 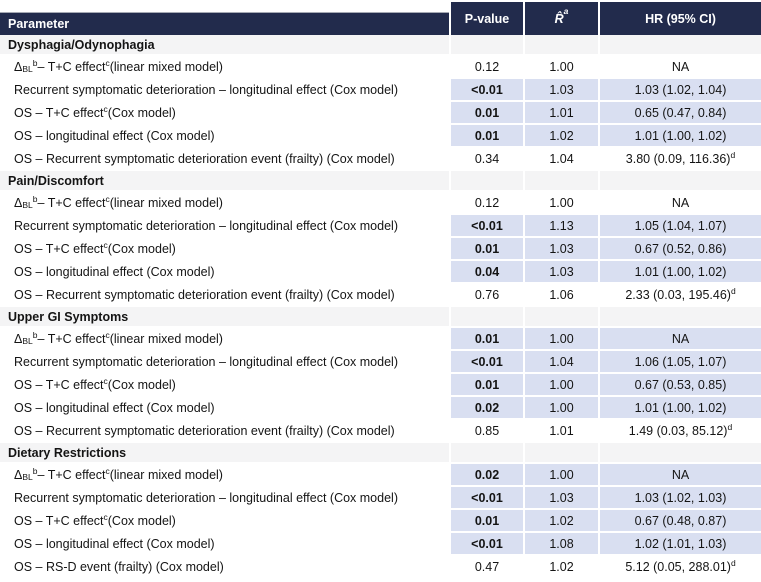 What do you see at coordinates (560, 159) in the screenshot?
I see `r-hat-cell: 1.04` at bounding box center [560, 159].